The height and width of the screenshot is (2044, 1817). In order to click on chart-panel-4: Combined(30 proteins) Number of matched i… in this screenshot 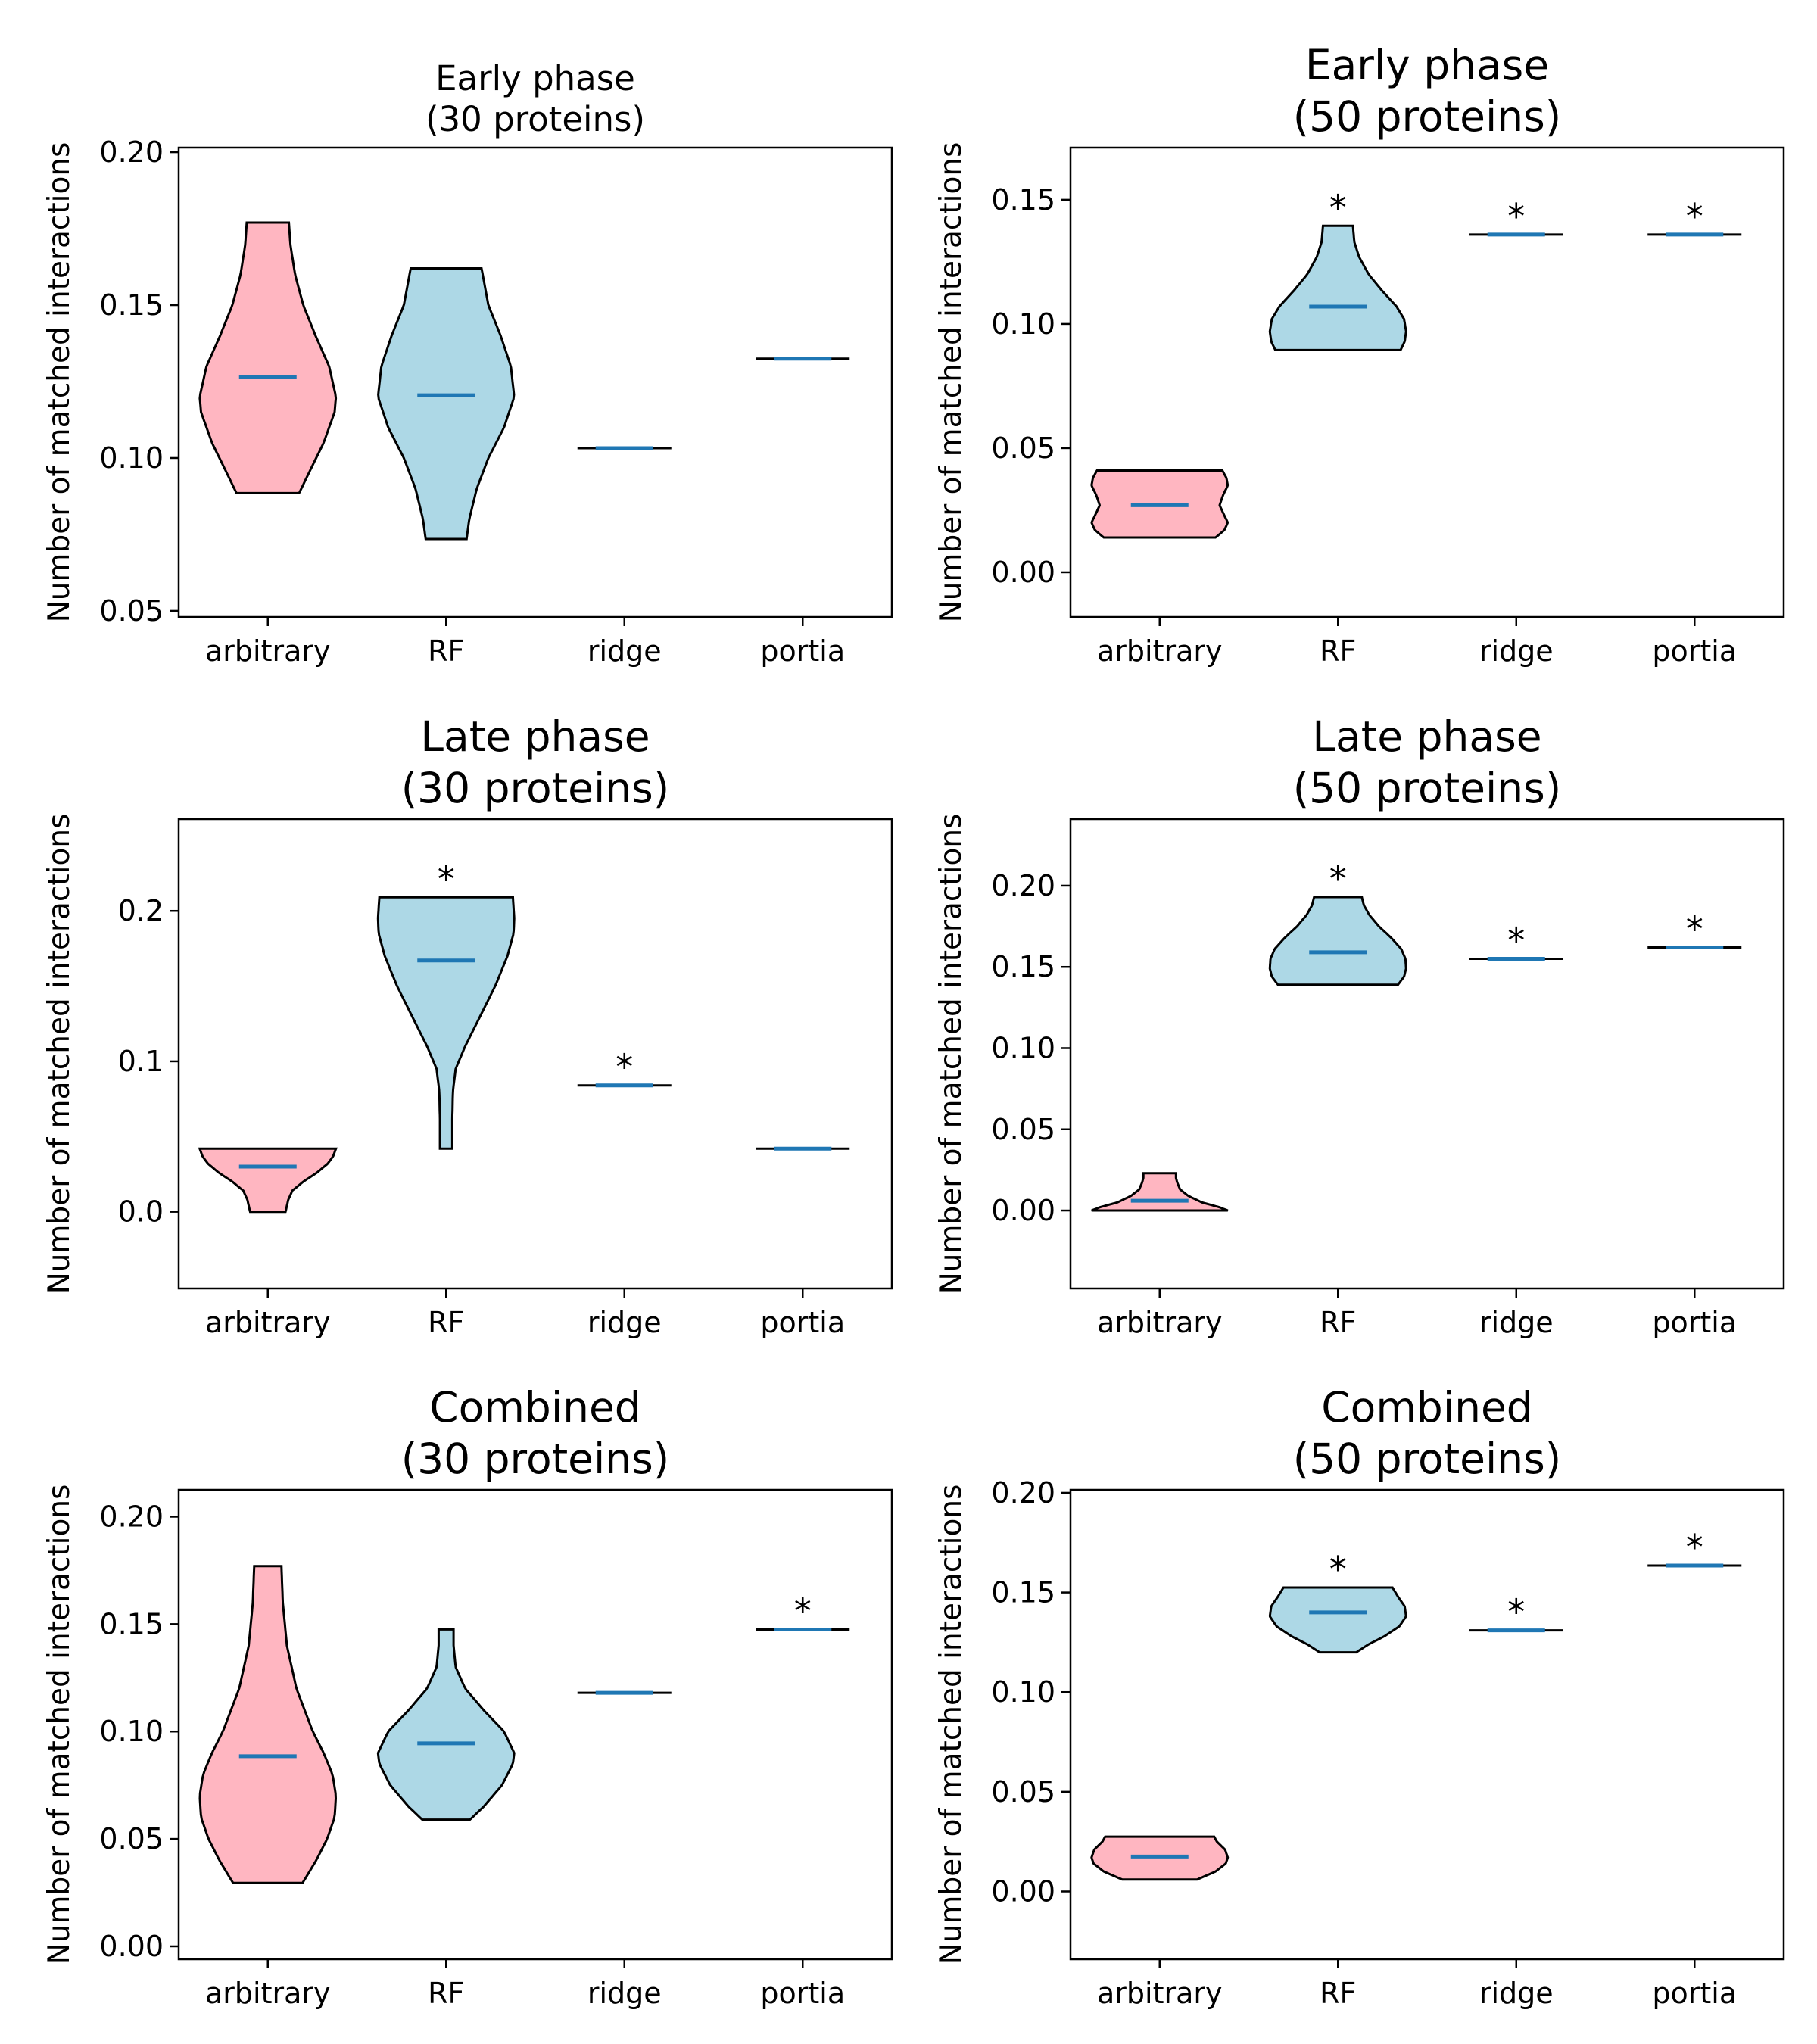, I will do `click(467, 1696)`.